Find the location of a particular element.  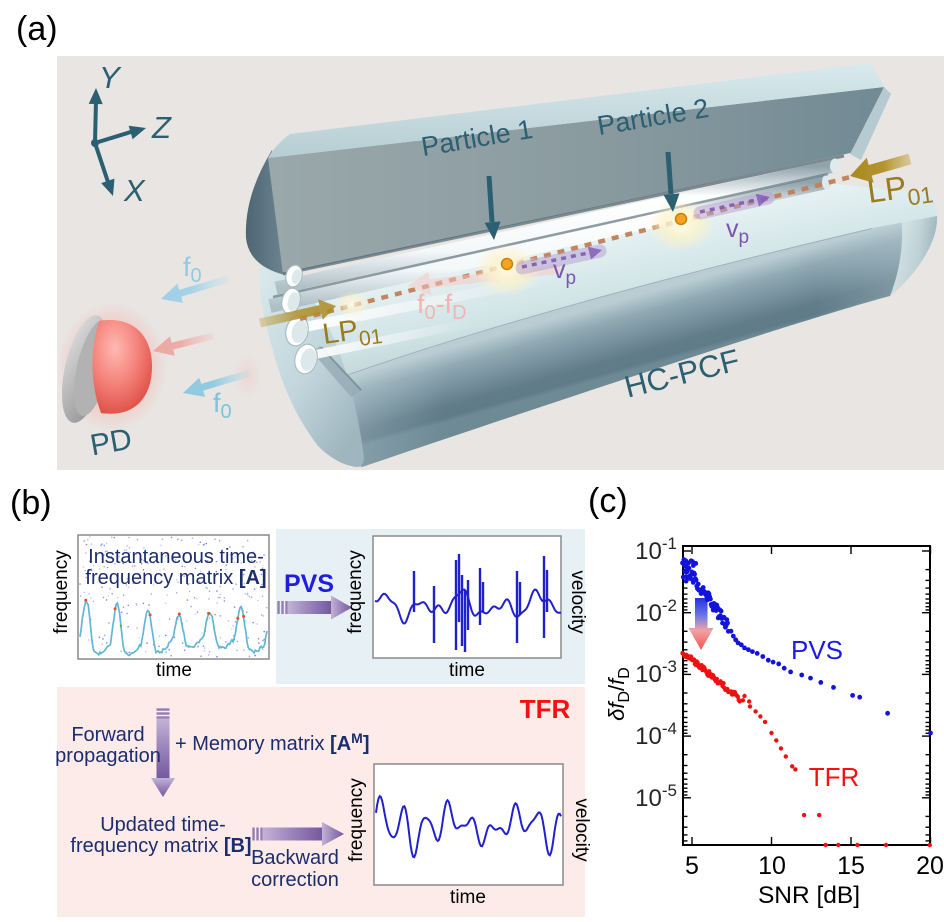

svg-text: 10⁻⁴ is located at coordinates (656, 734).